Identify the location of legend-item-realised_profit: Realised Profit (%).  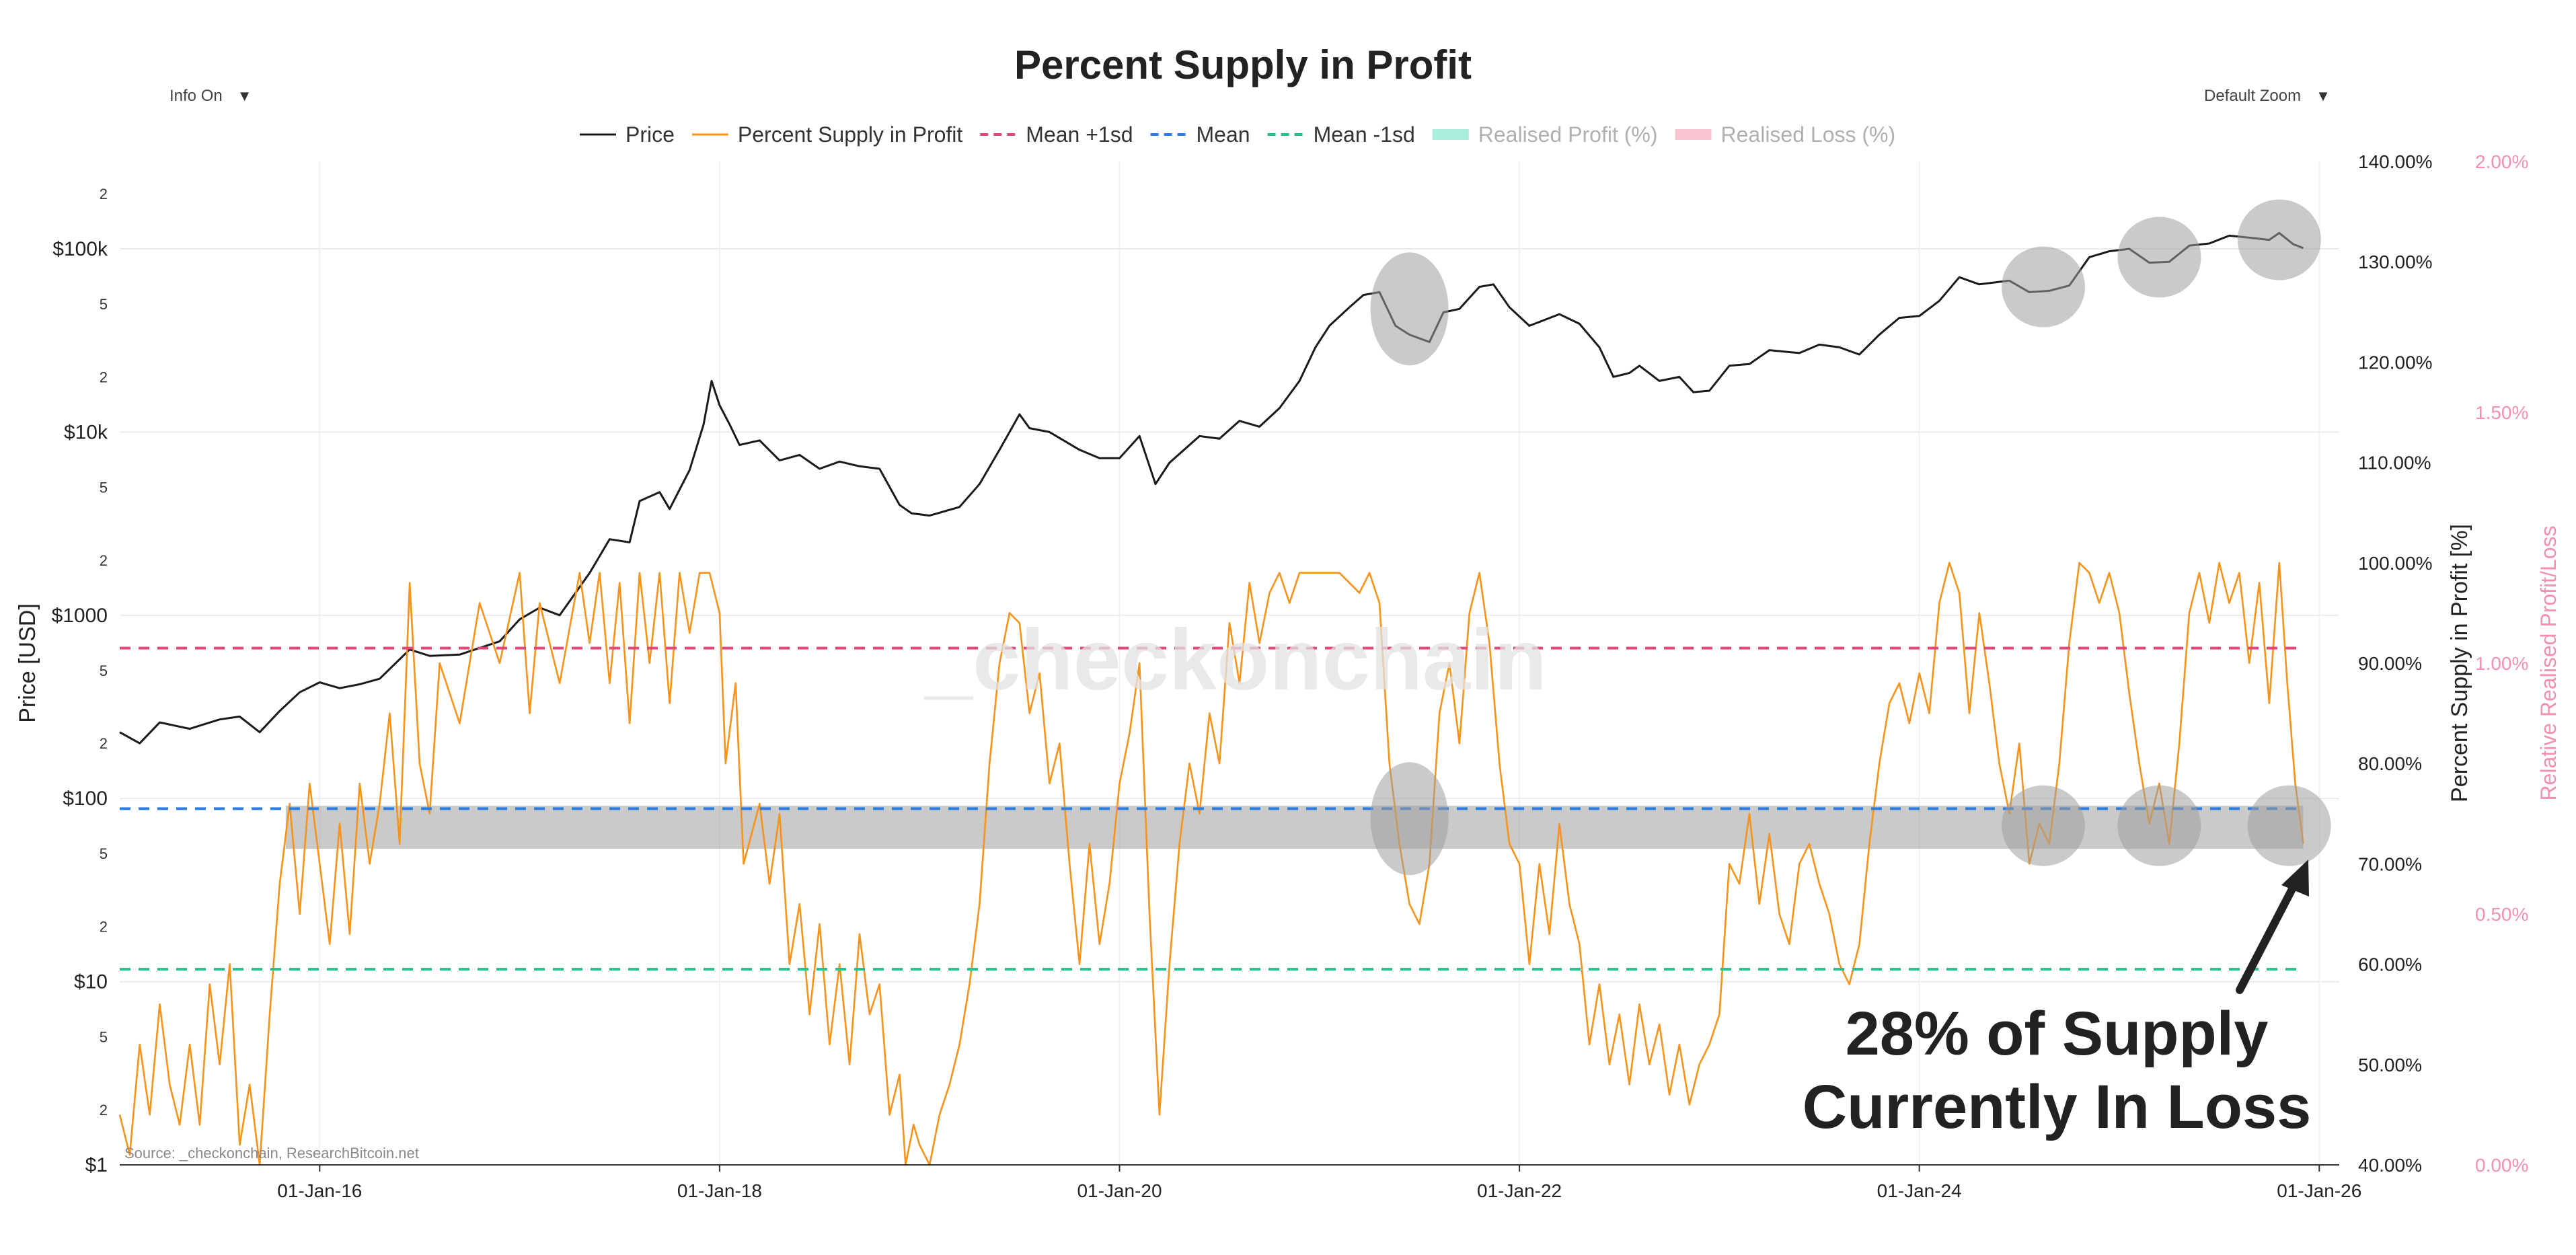
(1545, 134).